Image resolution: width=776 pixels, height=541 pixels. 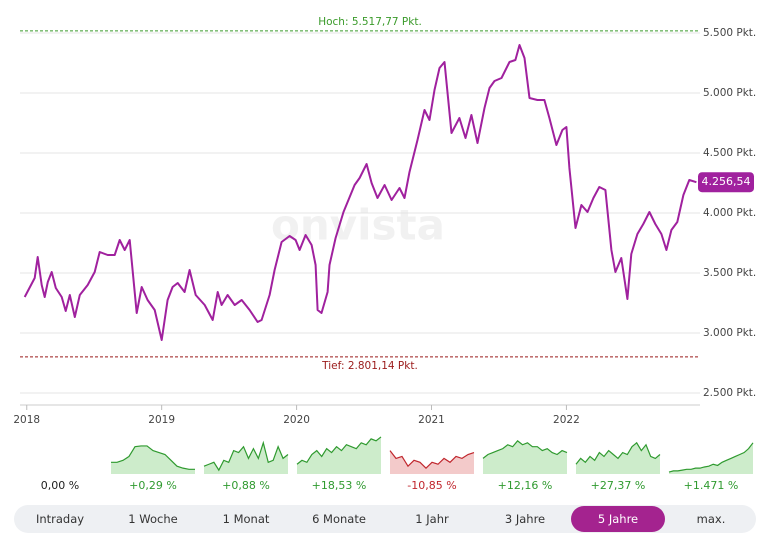 What do you see at coordinates (525, 519) in the screenshot?
I see `period-tab: 3 Jahre` at bounding box center [525, 519].